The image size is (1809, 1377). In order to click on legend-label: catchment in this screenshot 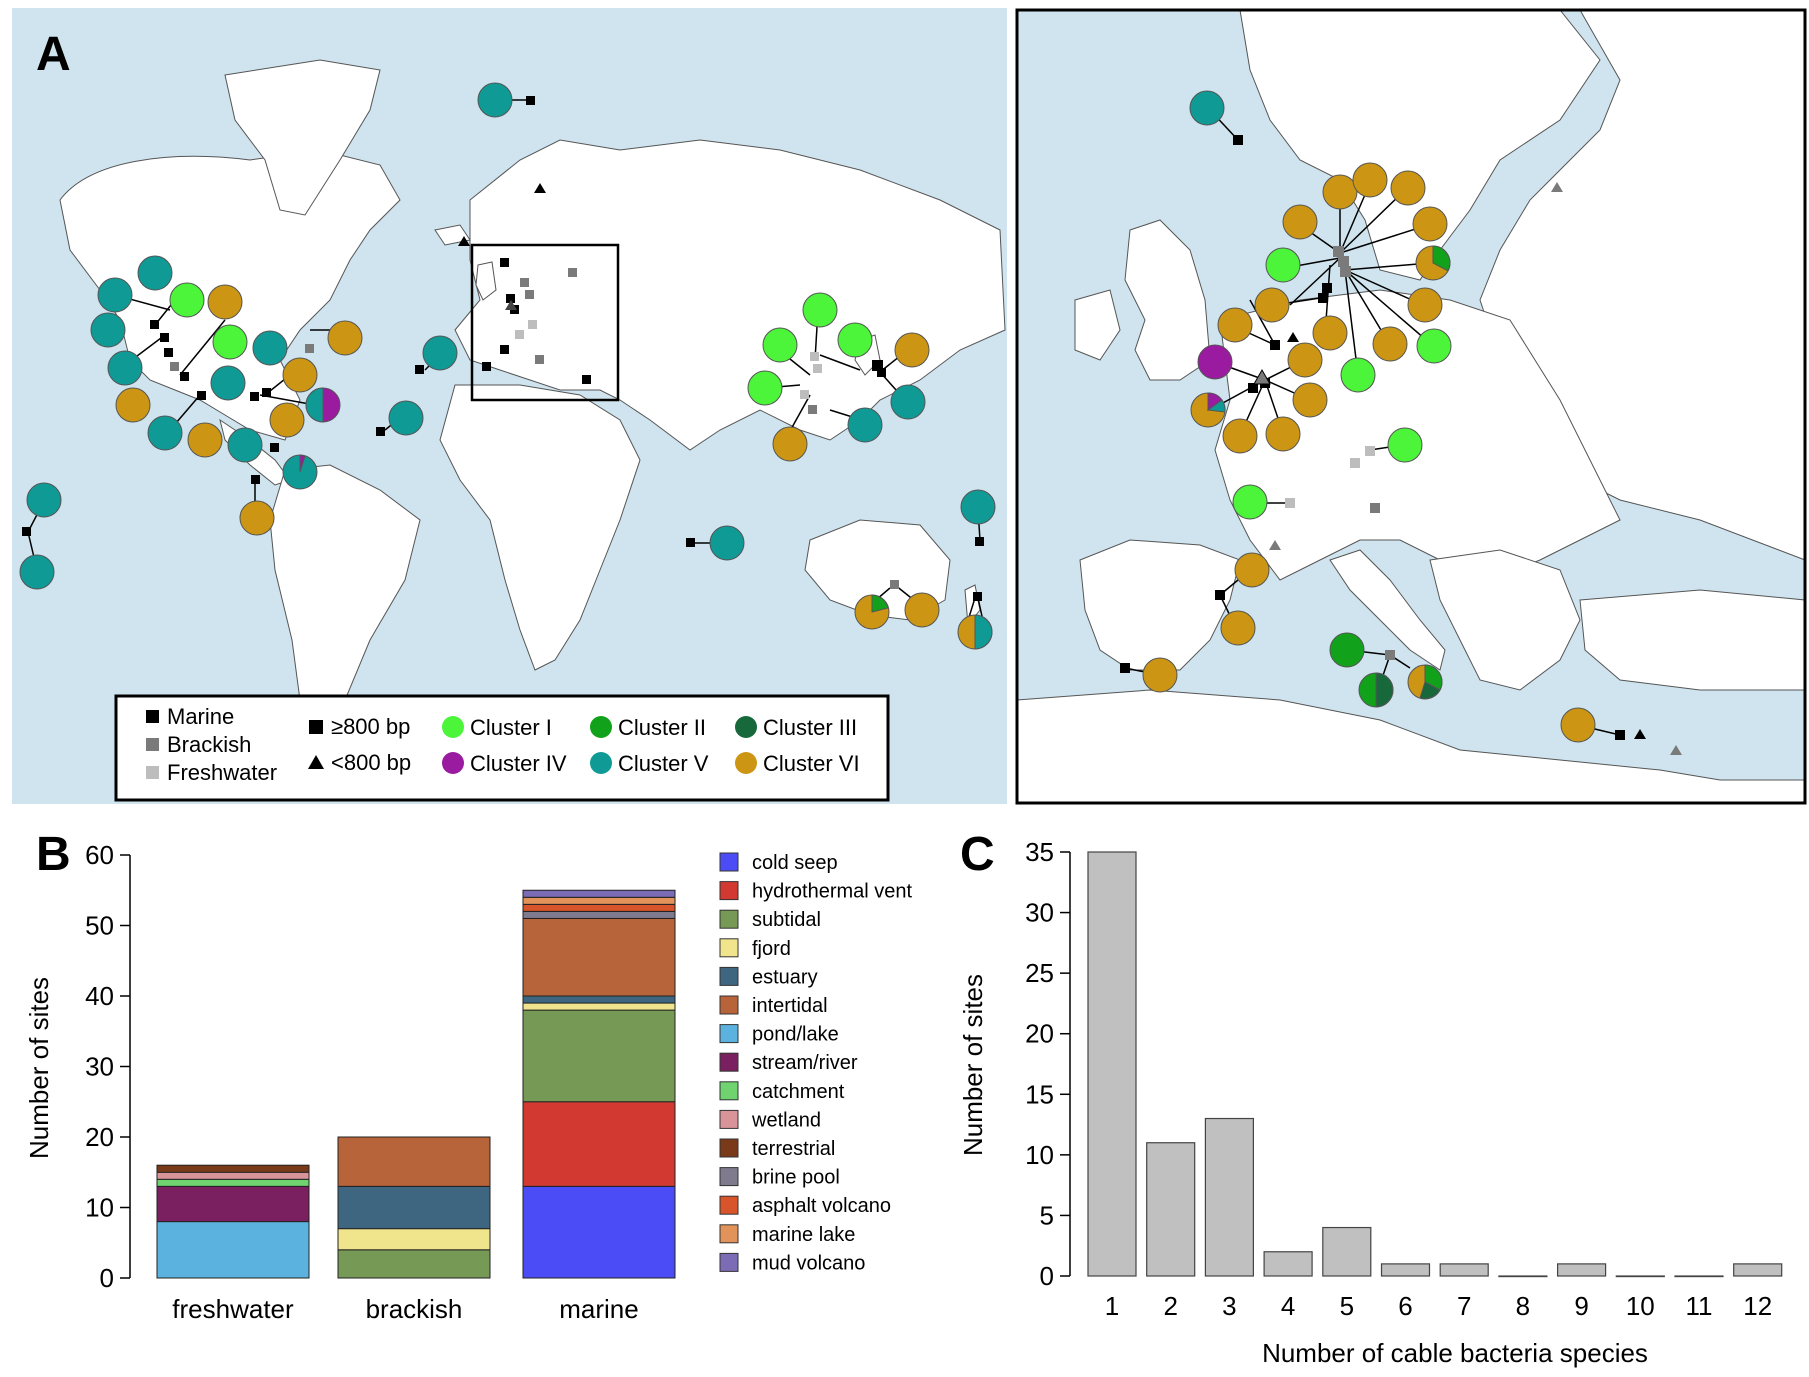, I will do `click(798, 1092)`.